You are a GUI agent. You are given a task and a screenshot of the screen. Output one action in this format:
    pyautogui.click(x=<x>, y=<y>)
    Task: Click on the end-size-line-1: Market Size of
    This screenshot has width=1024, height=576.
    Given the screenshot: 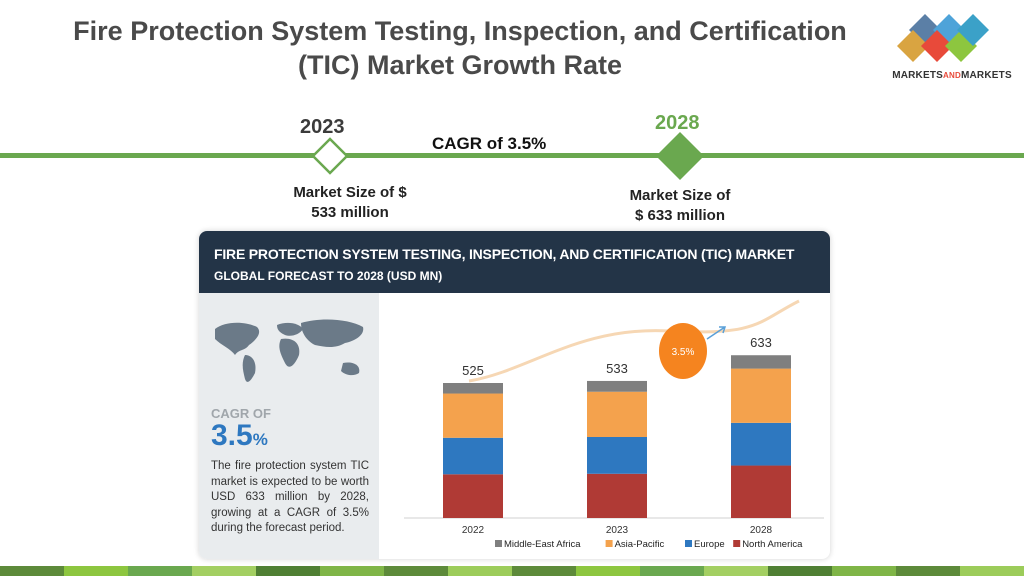 What is the action you would take?
    pyautogui.click(x=680, y=195)
    